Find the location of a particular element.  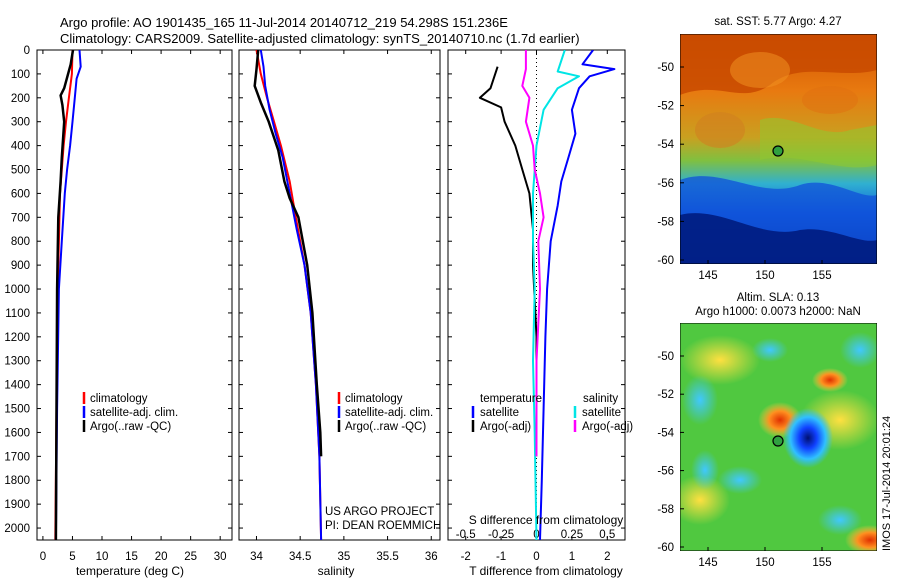

x-tick-label: 35 is located at coordinates (343, 557).